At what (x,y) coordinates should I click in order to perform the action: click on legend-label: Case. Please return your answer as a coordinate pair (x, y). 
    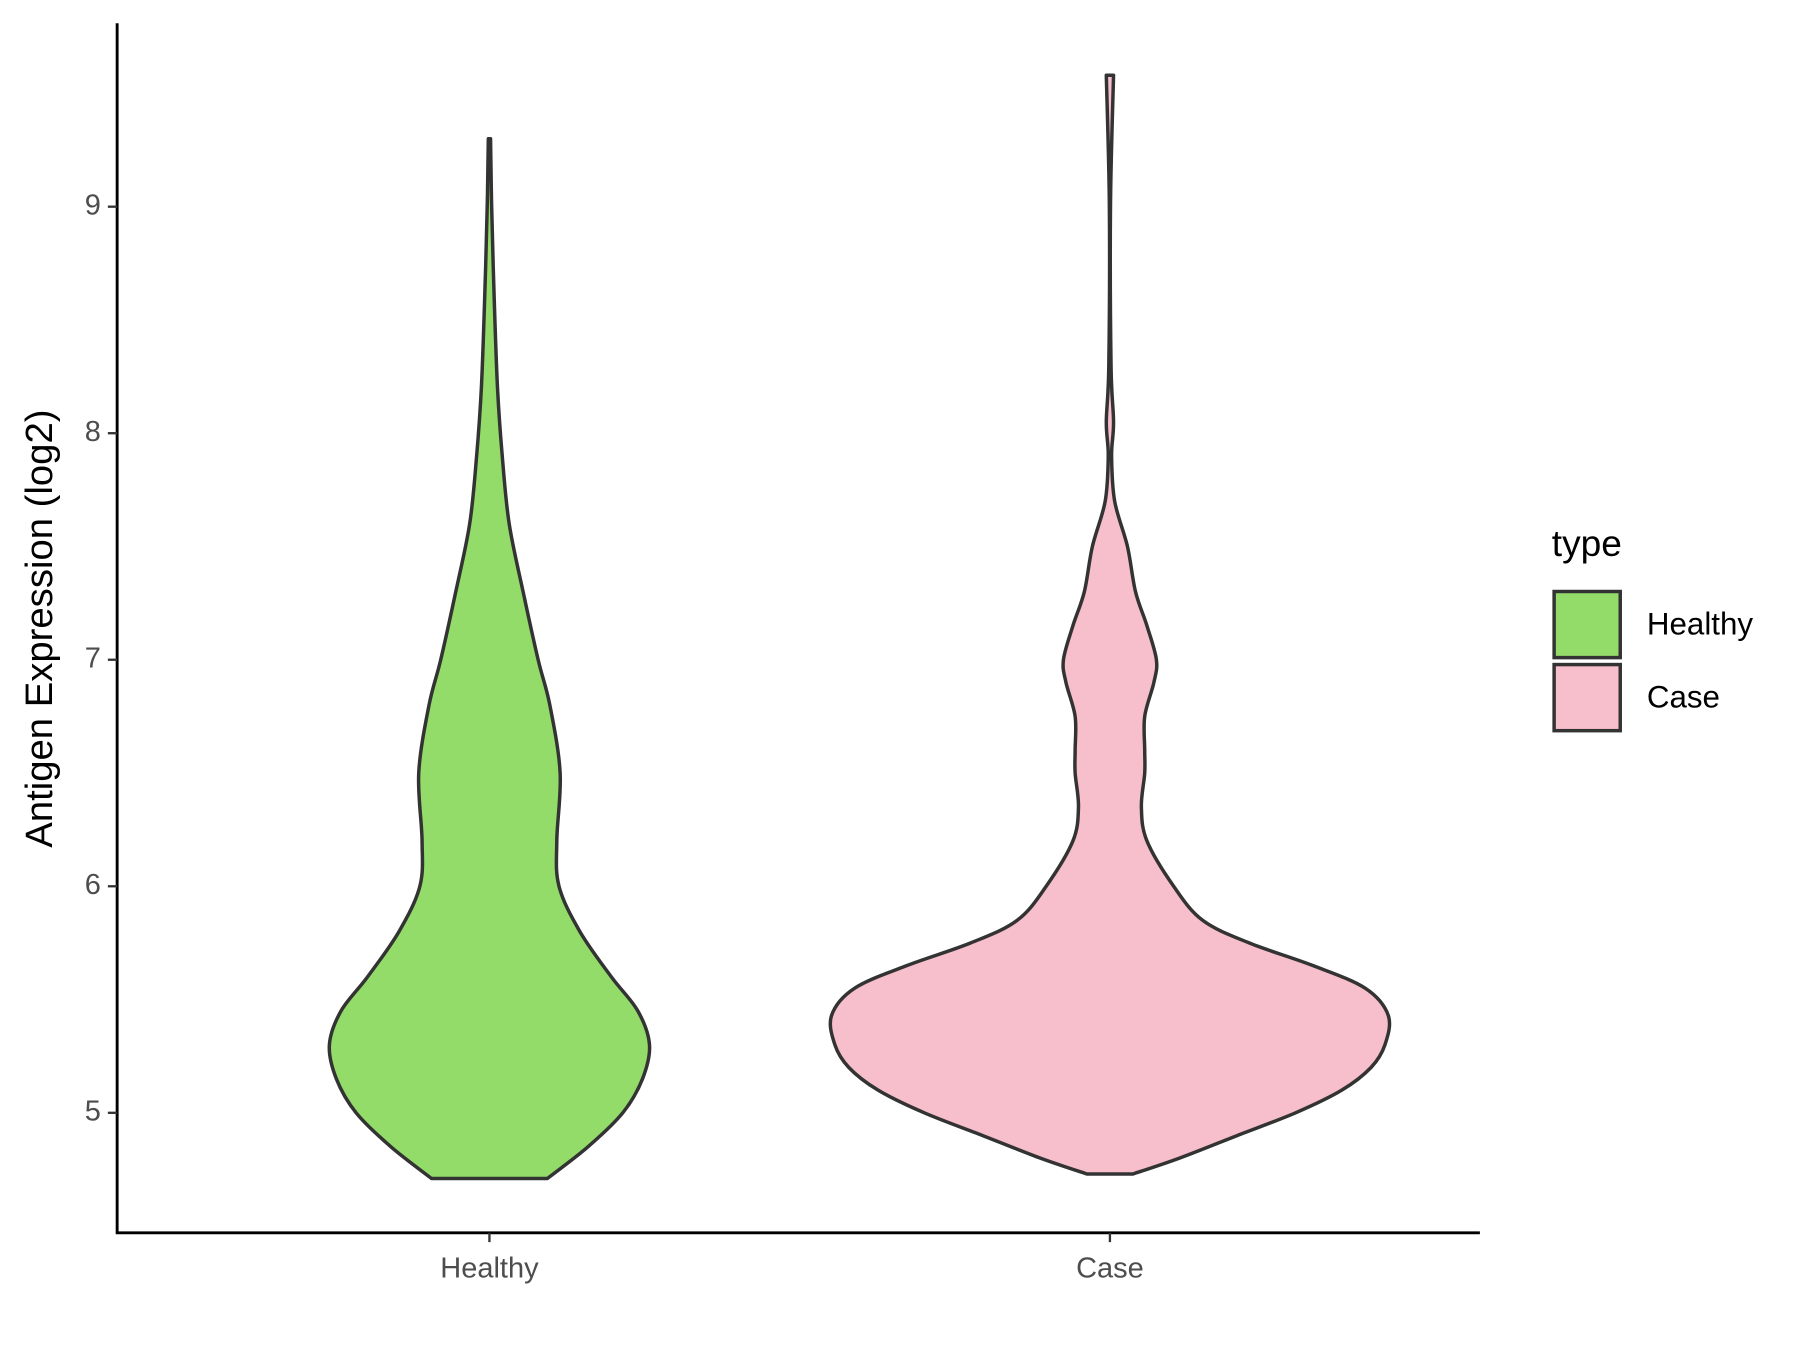
    Looking at the image, I should click on (1683, 697).